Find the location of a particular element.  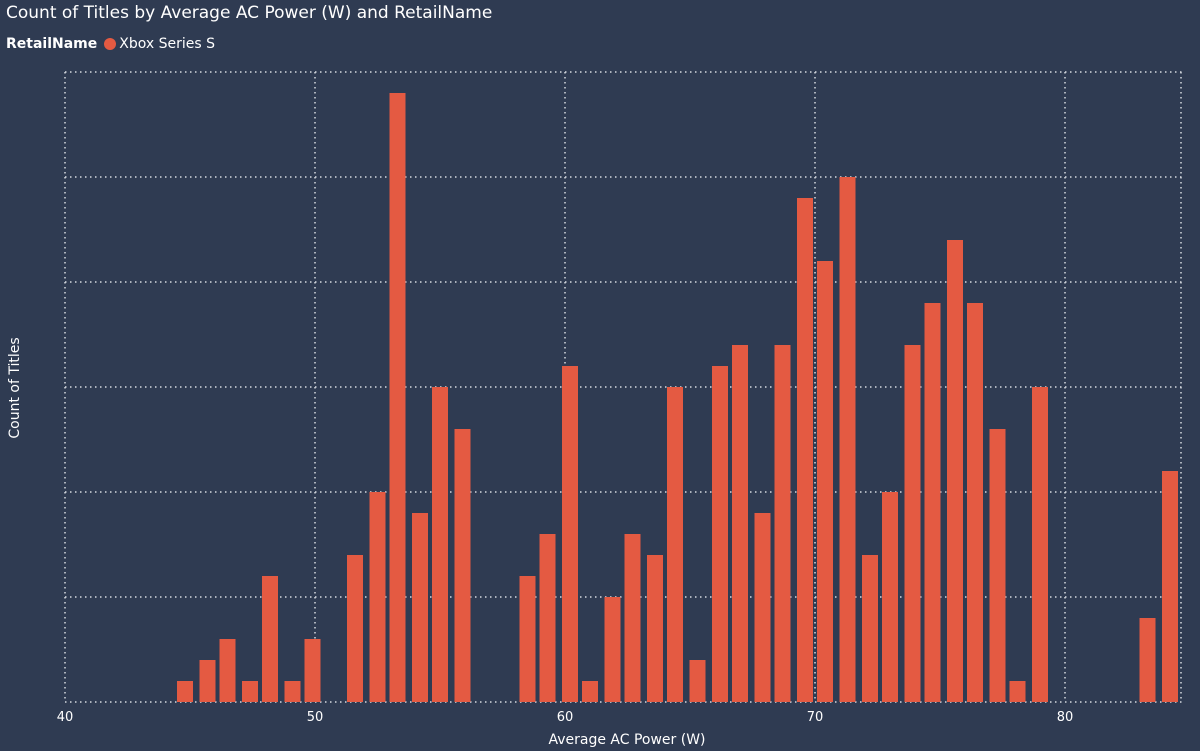

x-tick-label: 60 is located at coordinates (565, 717).